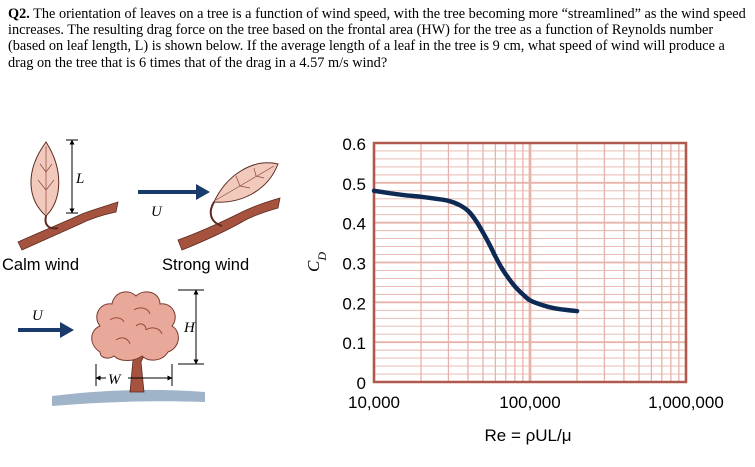 The width and height of the screenshot is (755, 467). I want to click on tree-height-label: H, so click(189, 328).